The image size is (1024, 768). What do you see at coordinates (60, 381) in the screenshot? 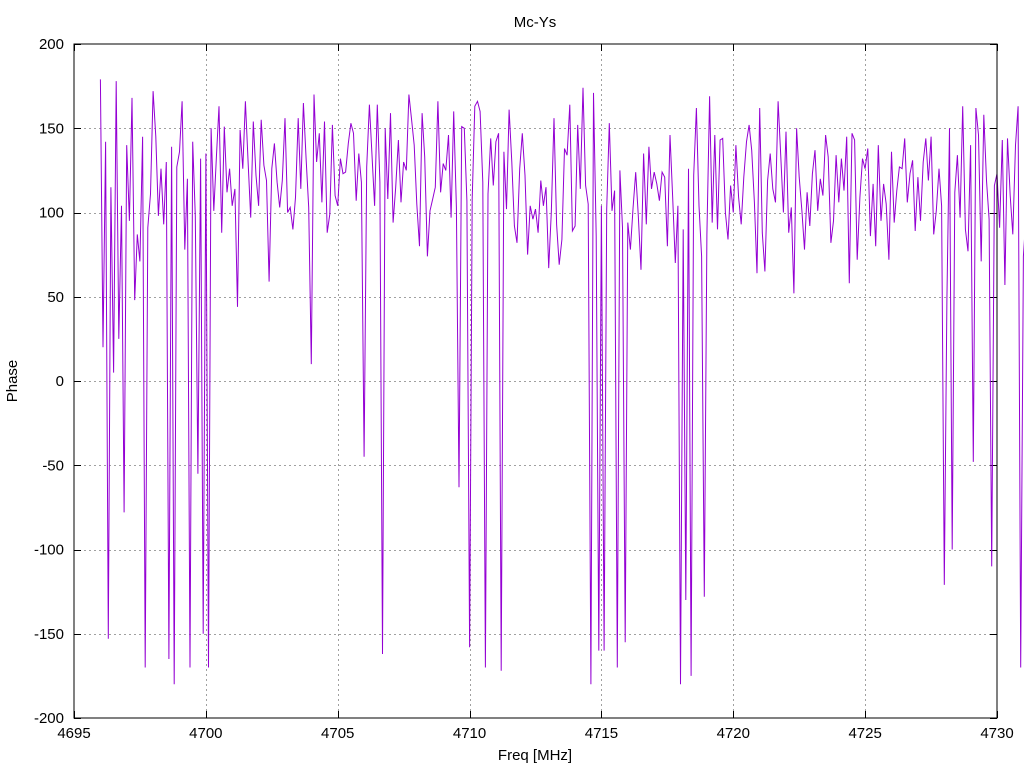
I see `y-tick-label: 0` at bounding box center [60, 381].